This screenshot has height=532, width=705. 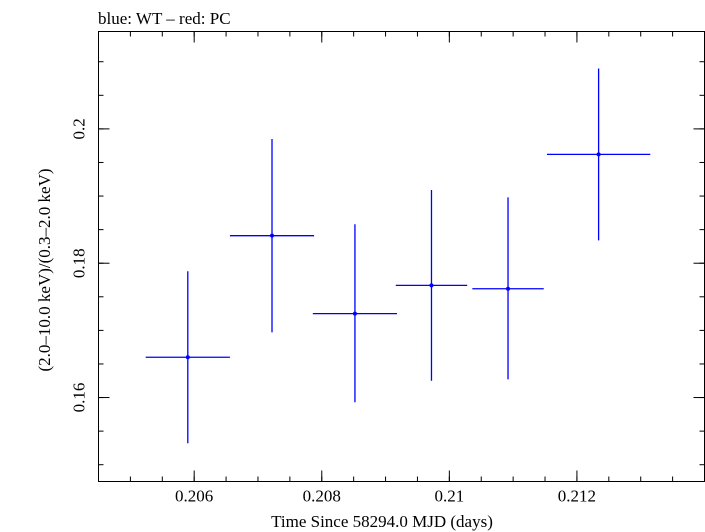 What do you see at coordinates (322, 496) in the screenshot?
I see `x-tick-label: 0.208` at bounding box center [322, 496].